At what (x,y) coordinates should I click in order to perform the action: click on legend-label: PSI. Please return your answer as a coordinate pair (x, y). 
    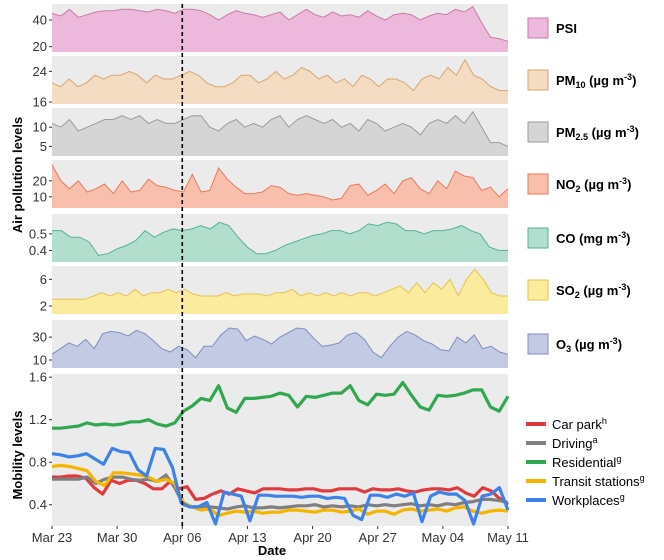
    Looking at the image, I should click on (566, 28).